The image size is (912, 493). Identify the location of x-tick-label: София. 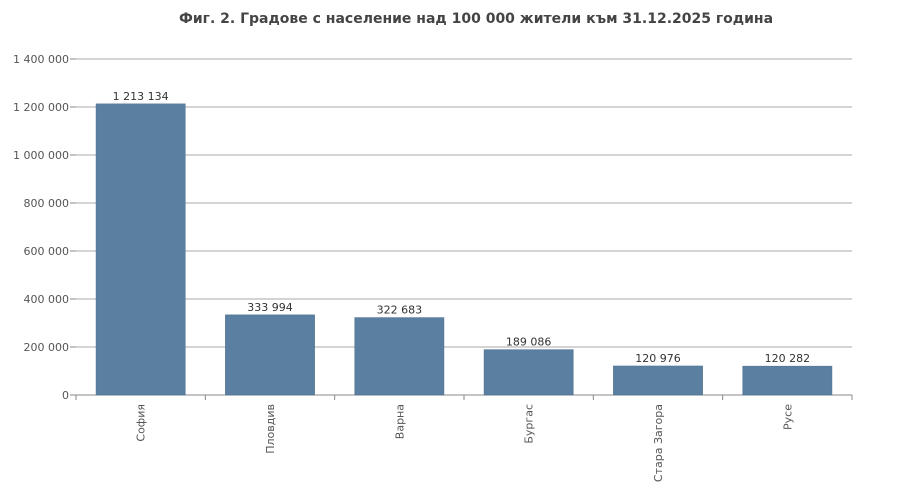
(141, 423).